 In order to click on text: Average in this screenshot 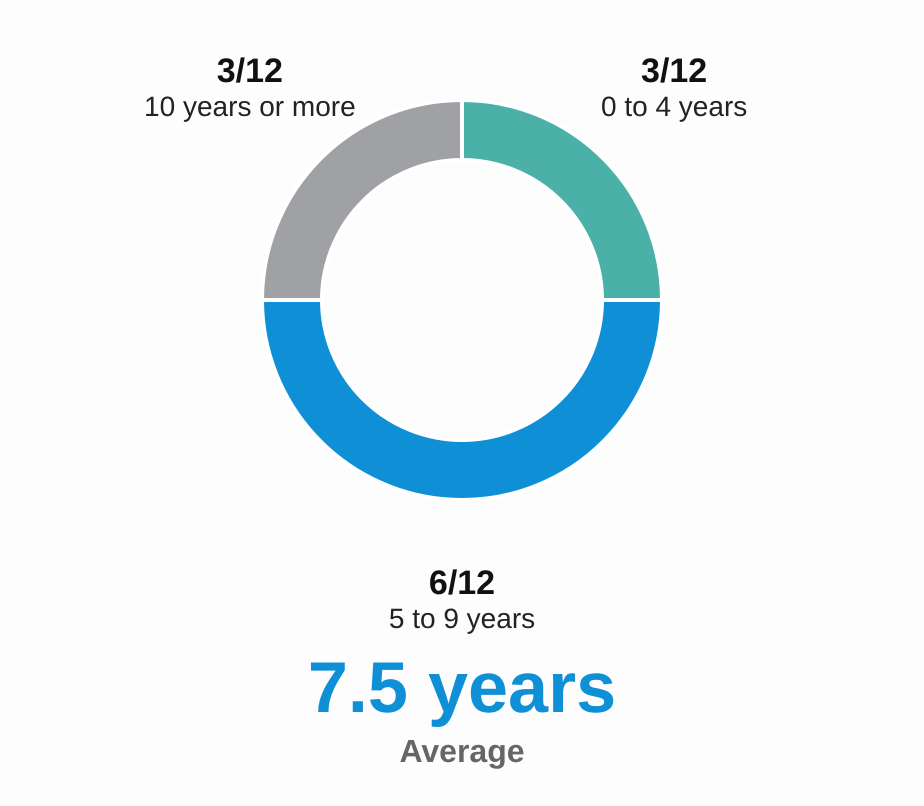, I will do `click(462, 751)`.